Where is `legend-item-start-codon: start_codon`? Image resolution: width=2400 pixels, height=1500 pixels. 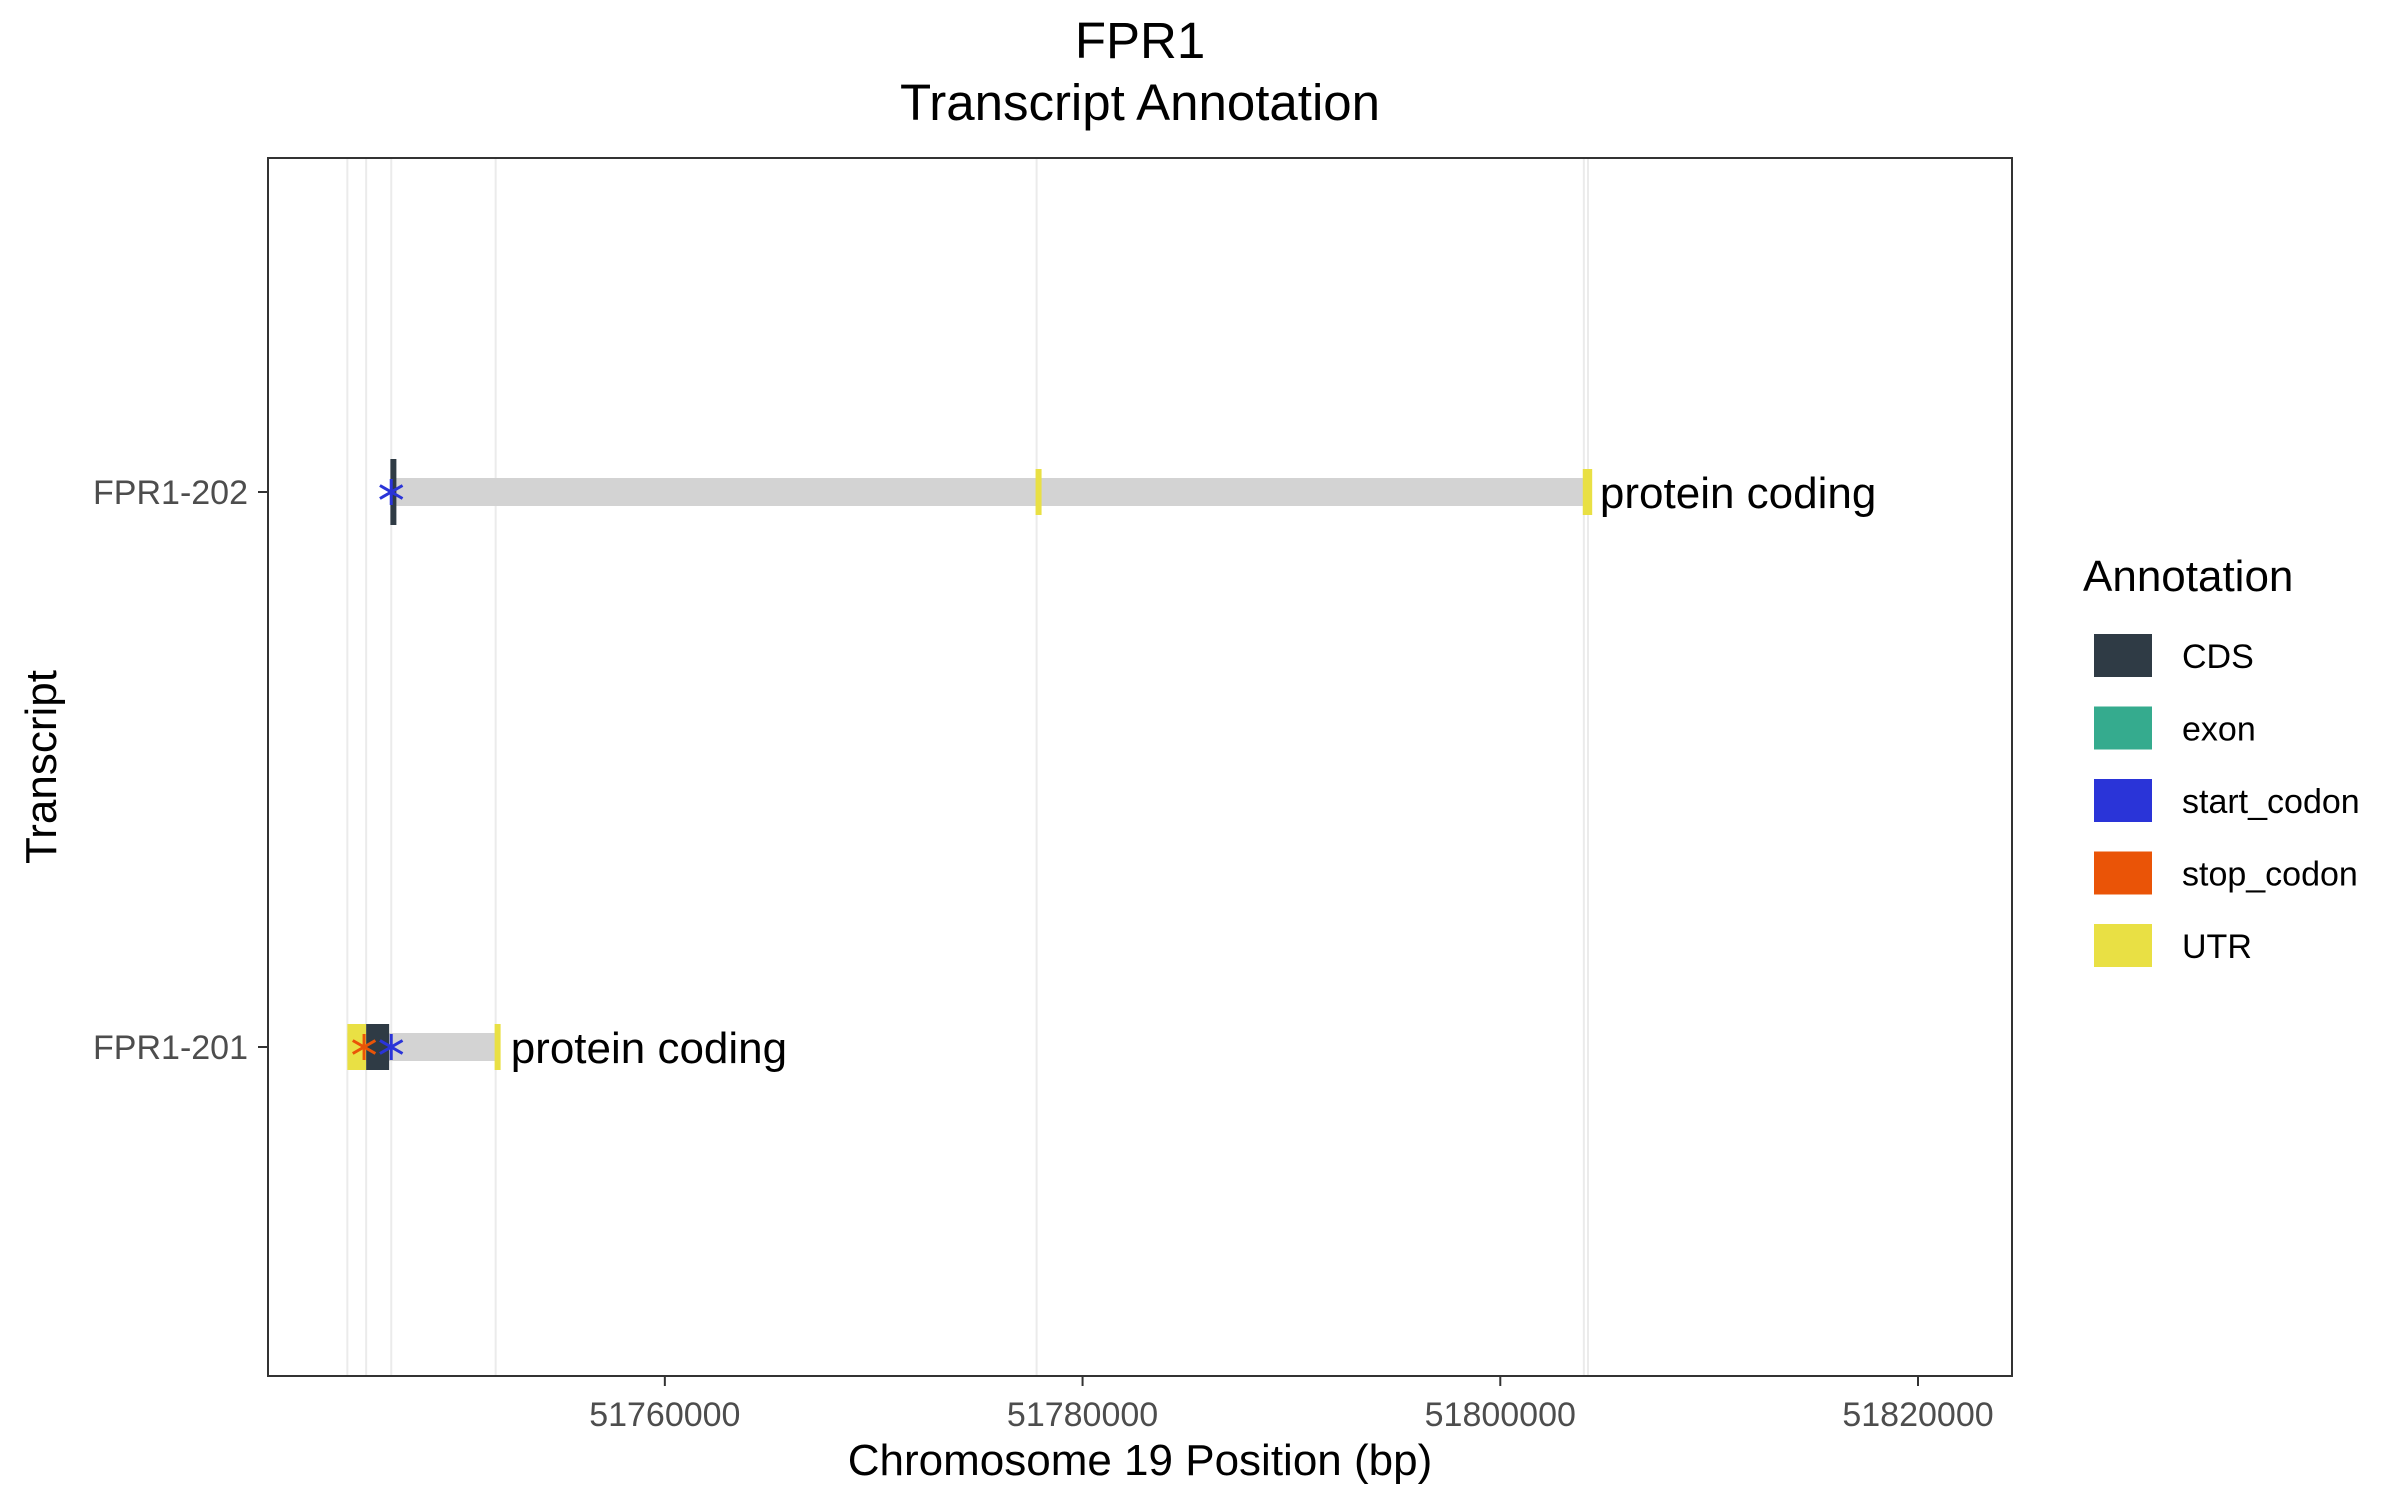
legend-item-start-codon: start_codon is located at coordinates (2227, 800).